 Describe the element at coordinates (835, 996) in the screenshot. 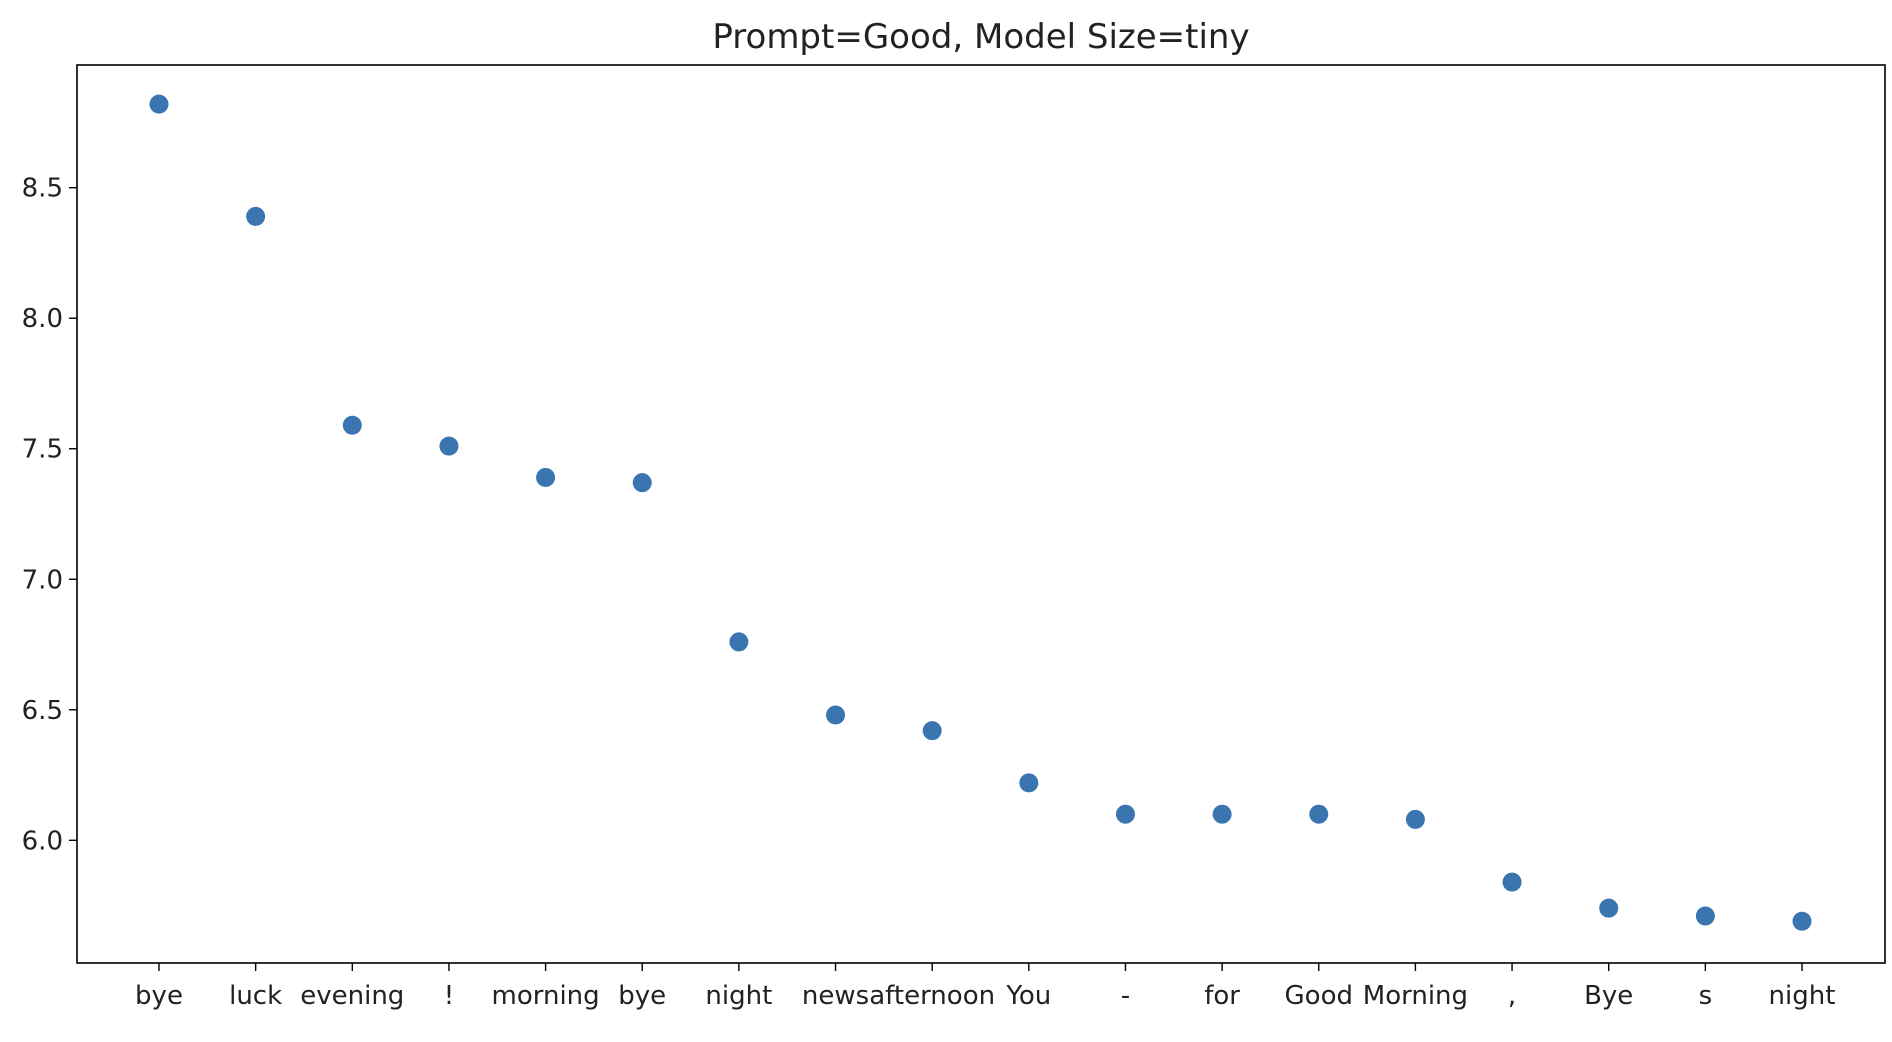

I see `x-tick-label: news` at that location.